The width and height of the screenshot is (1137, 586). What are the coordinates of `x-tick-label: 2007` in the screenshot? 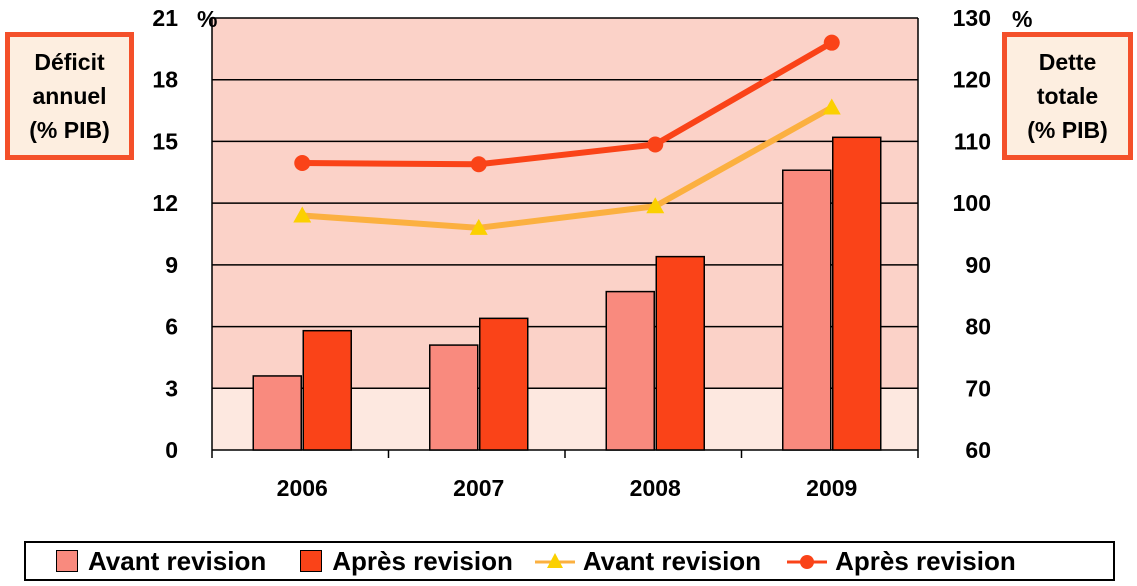 It's located at (478, 488).